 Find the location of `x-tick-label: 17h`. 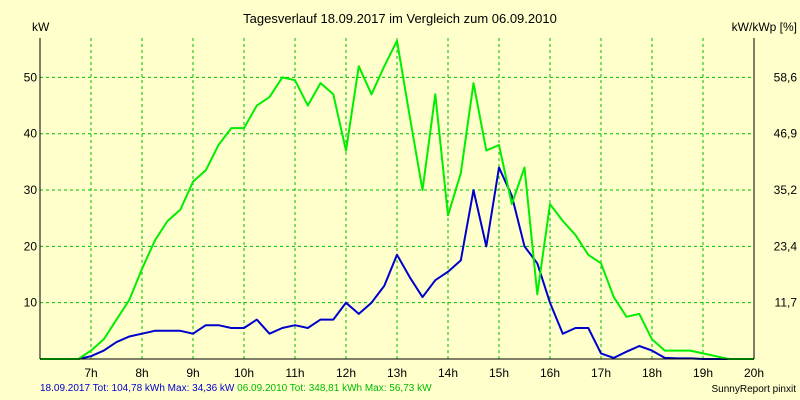

x-tick-label: 17h is located at coordinates (601, 373).